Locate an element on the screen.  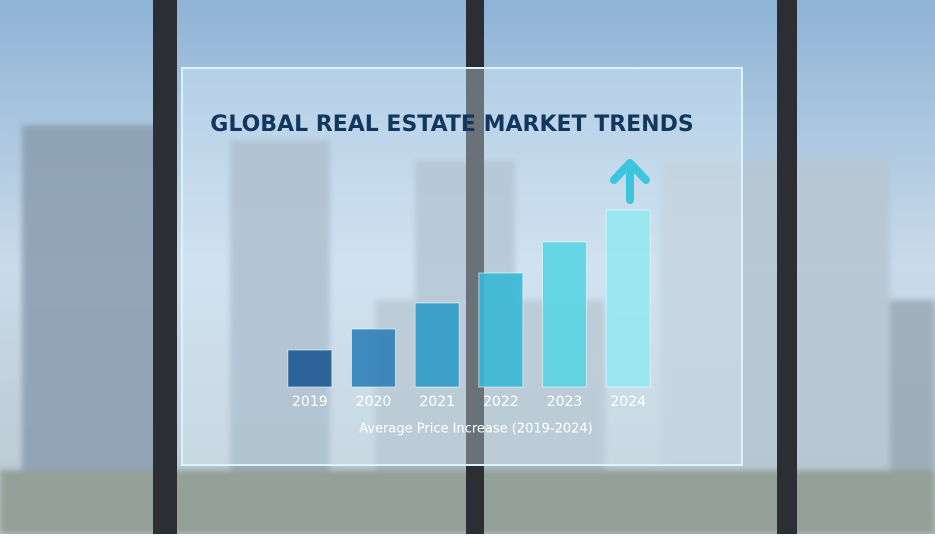
x-tick-label: 2020 is located at coordinates (374, 402).